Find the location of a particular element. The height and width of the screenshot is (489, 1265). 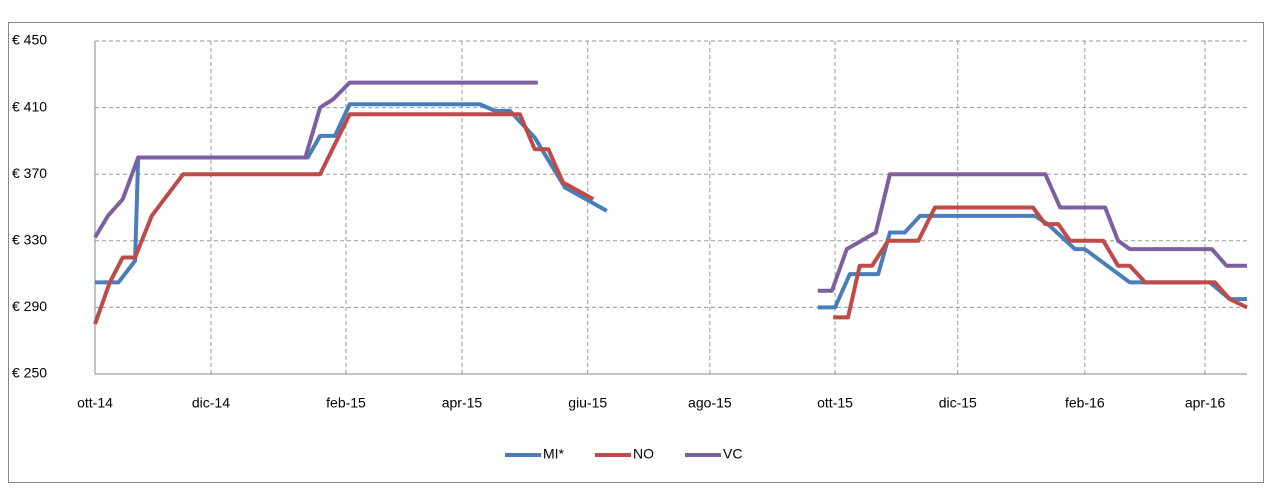

x-tick-label: ott-15 is located at coordinates (835, 403).